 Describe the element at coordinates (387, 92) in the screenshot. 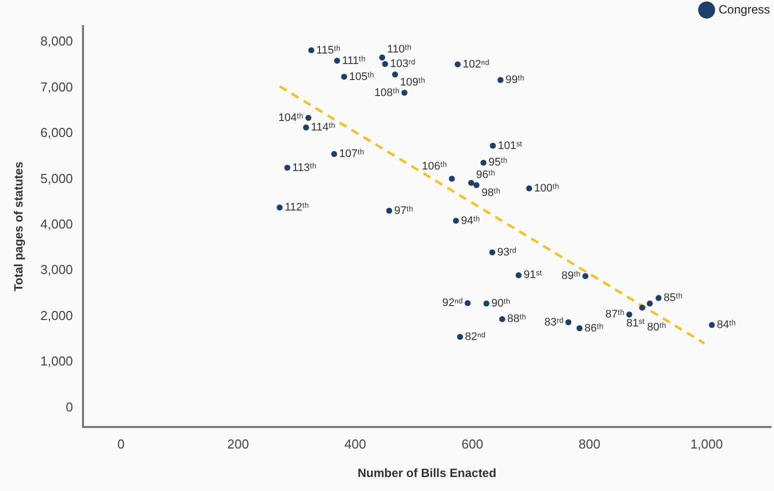

I see `annotation: 108ᵗʰ` at that location.